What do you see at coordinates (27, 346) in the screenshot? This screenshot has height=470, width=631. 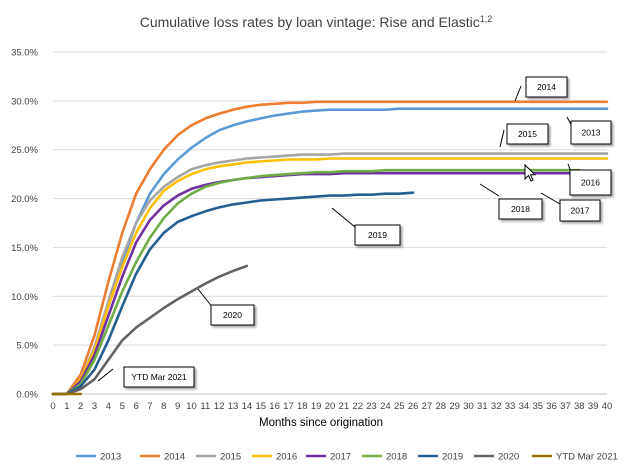 I see `y-tick-label: 5.0%` at bounding box center [27, 346].